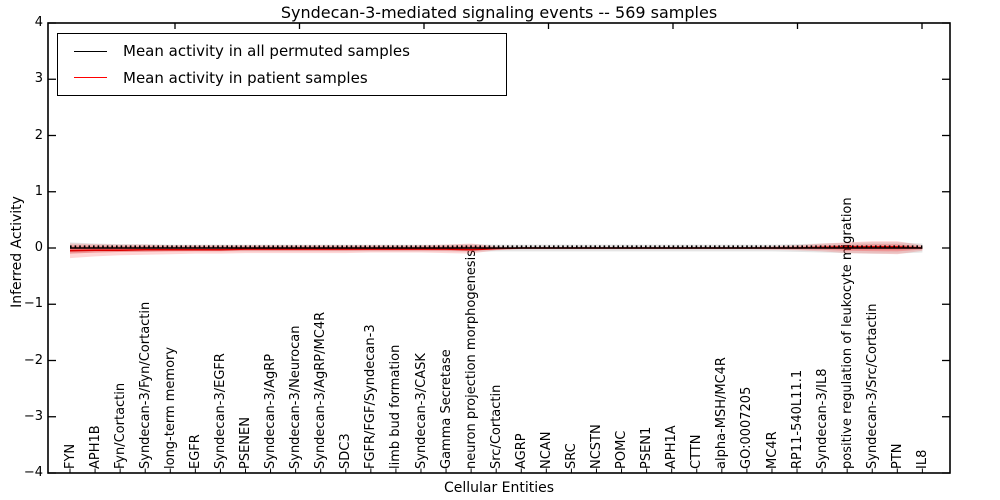  What do you see at coordinates (922, 459) in the screenshot?
I see `x-tick-label: IL8` at bounding box center [922, 459].